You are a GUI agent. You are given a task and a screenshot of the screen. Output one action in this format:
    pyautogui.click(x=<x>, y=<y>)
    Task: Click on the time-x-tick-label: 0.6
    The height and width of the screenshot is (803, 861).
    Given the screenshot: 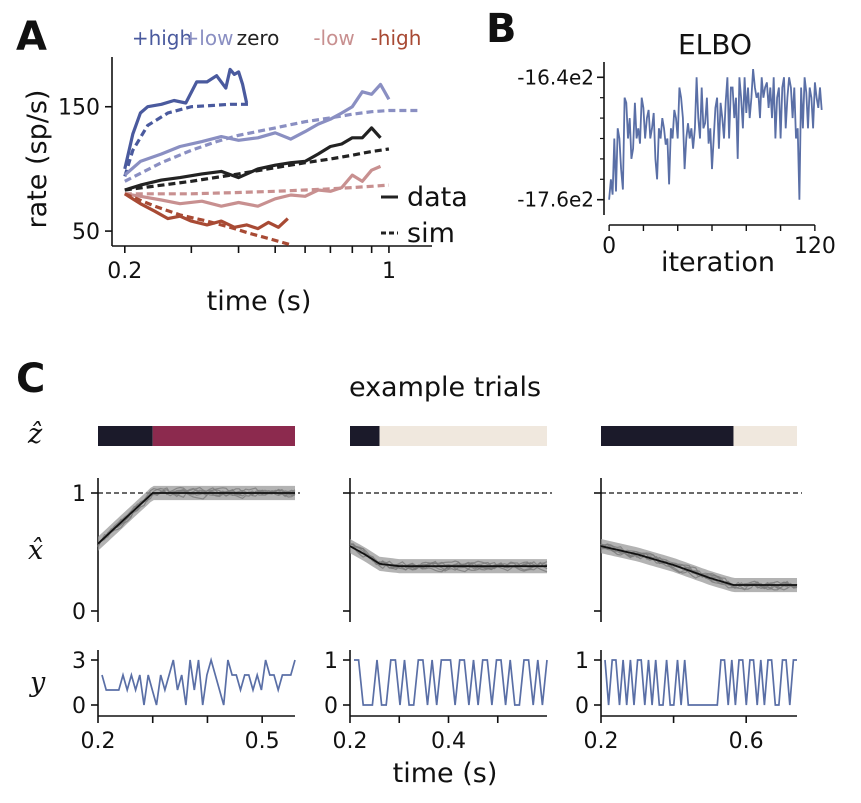 What is the action you would take?
    pyautogui.click(x=746, y=741)
    